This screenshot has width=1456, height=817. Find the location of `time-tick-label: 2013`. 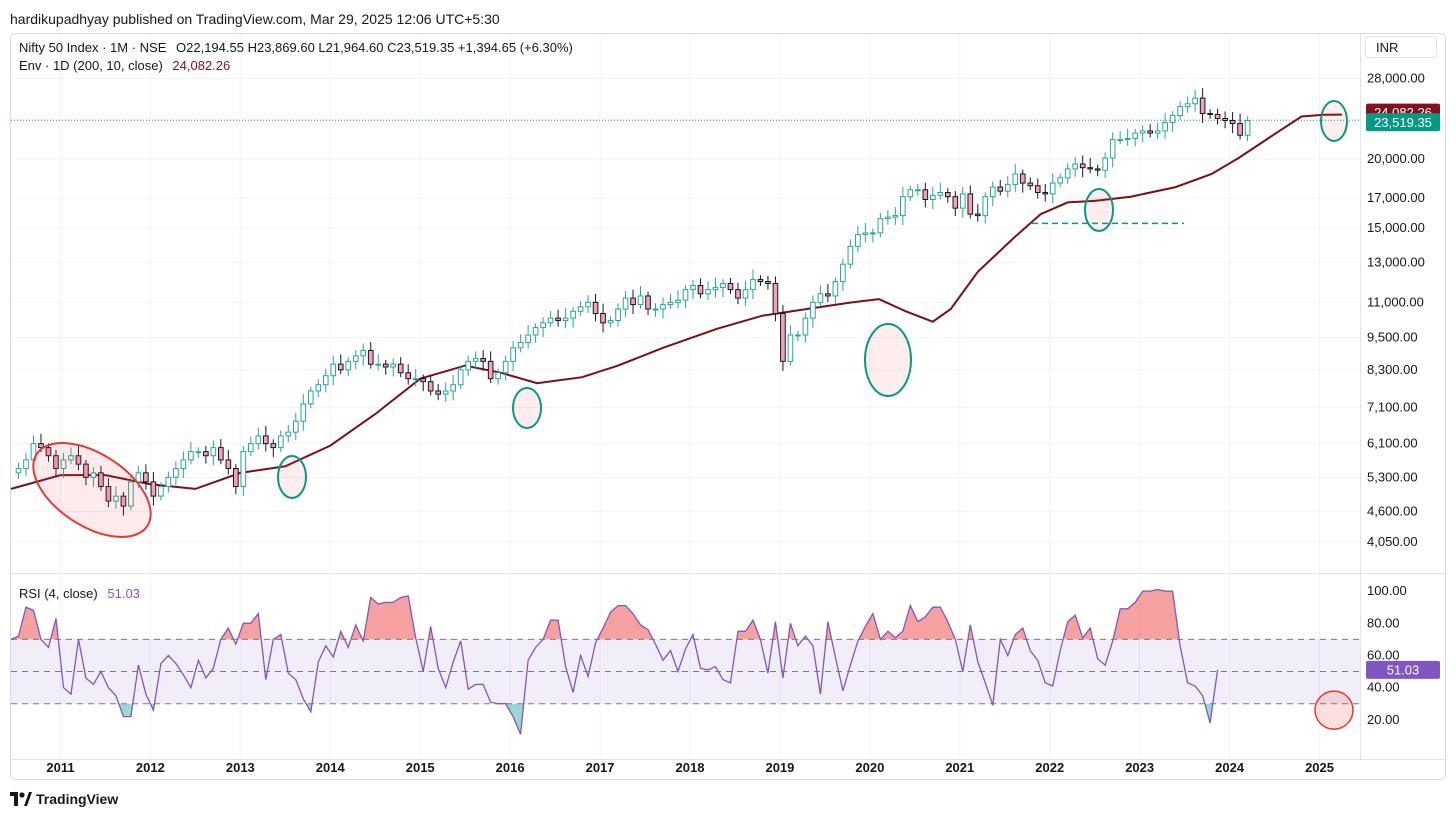

time-tick-label: 2013 is located at coordinates (240, 767).